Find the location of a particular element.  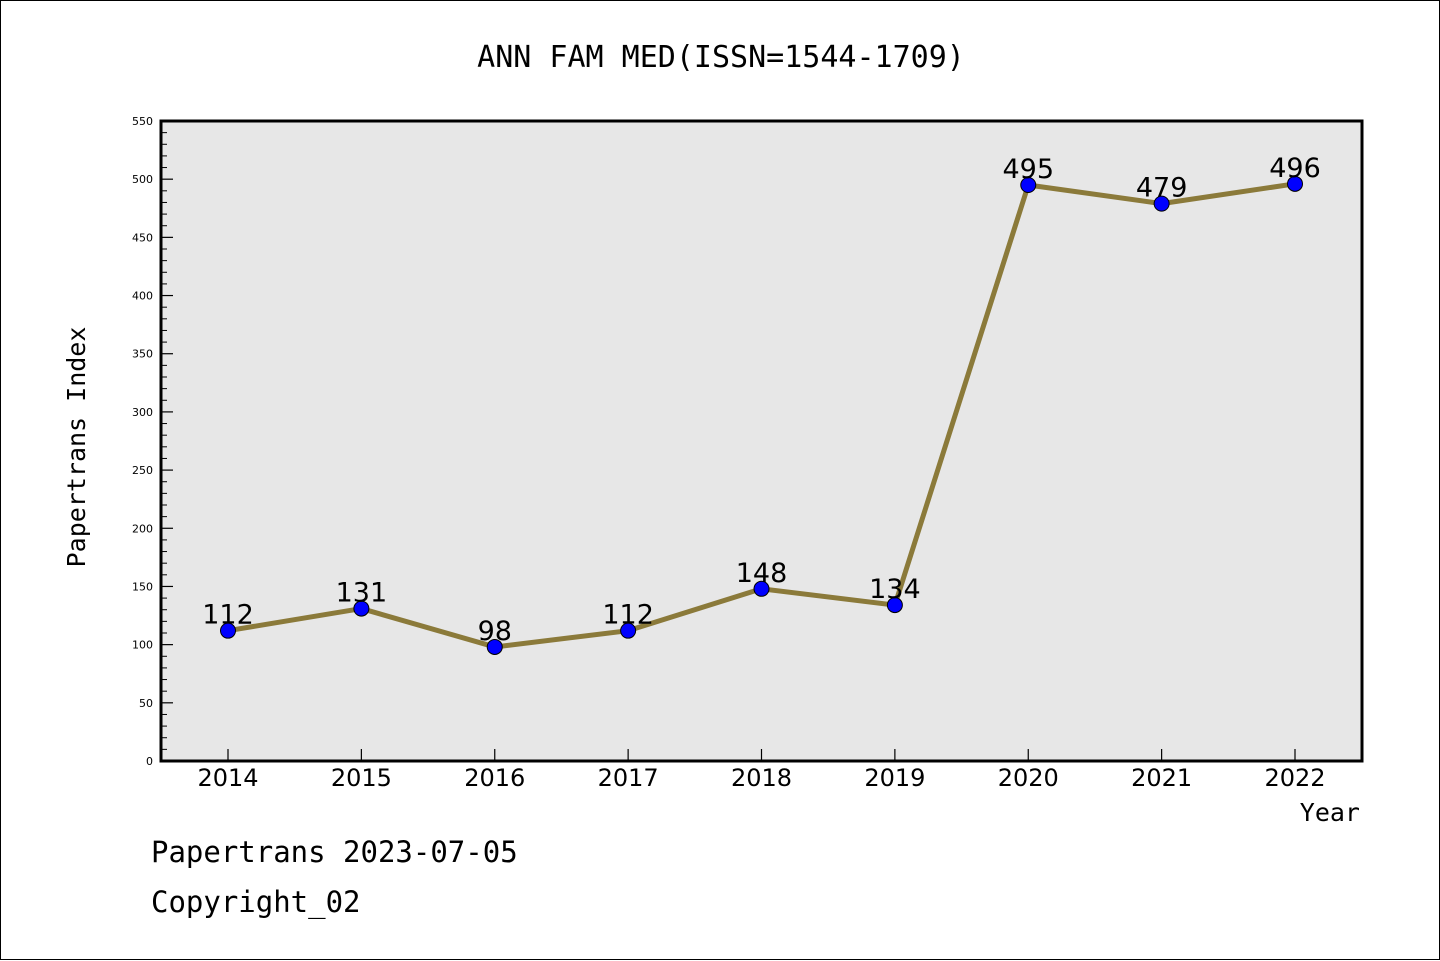

y-axis-label: Papertrans Index is located at coordinates (76, 447).